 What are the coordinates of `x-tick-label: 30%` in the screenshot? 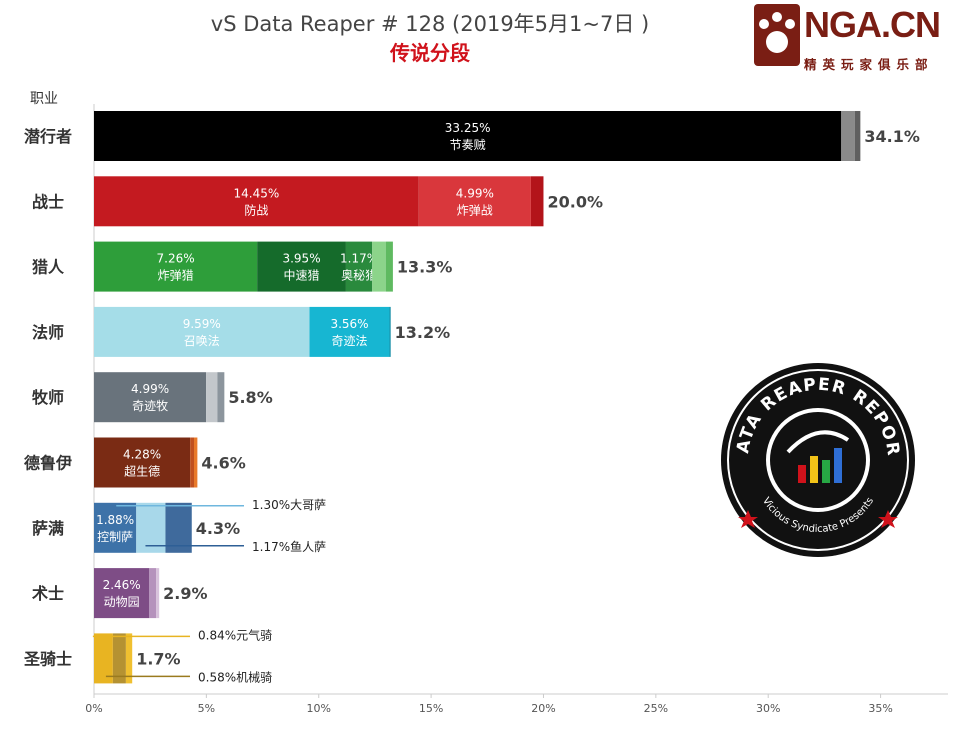 It's located at (768, 708).